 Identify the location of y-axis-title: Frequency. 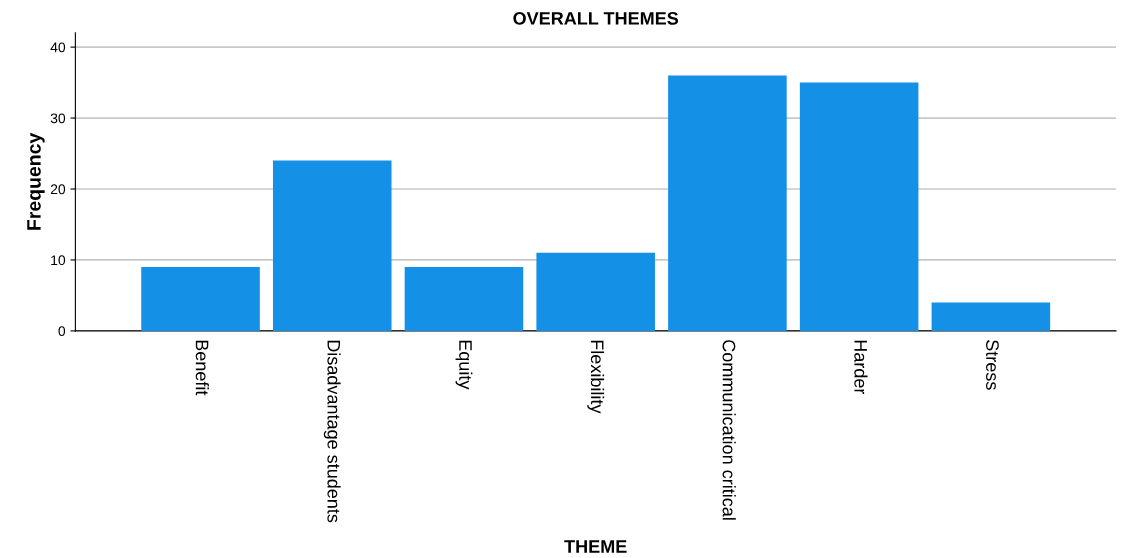
(36, 181).